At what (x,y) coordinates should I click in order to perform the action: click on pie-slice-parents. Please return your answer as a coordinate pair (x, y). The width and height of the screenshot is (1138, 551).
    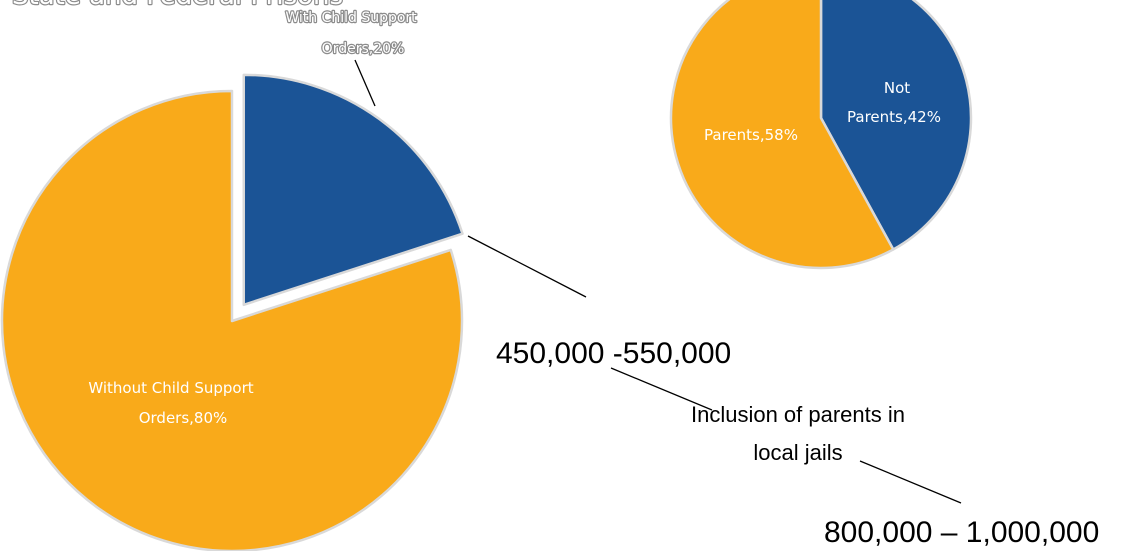
    Looking at the image, I should click on (782, 135).